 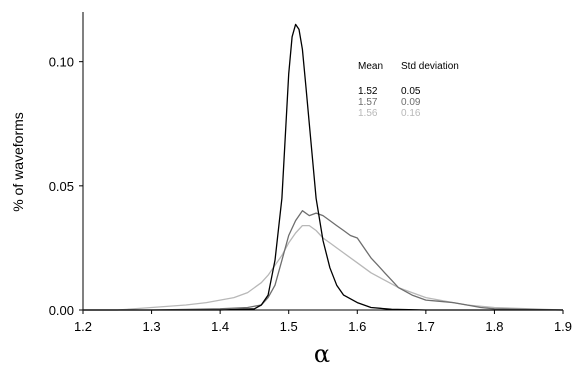 What do you see at coordinates (220, 326) in the screenshot?
I see `x-tick-label: 1.4` at bounding box center [220, 326].